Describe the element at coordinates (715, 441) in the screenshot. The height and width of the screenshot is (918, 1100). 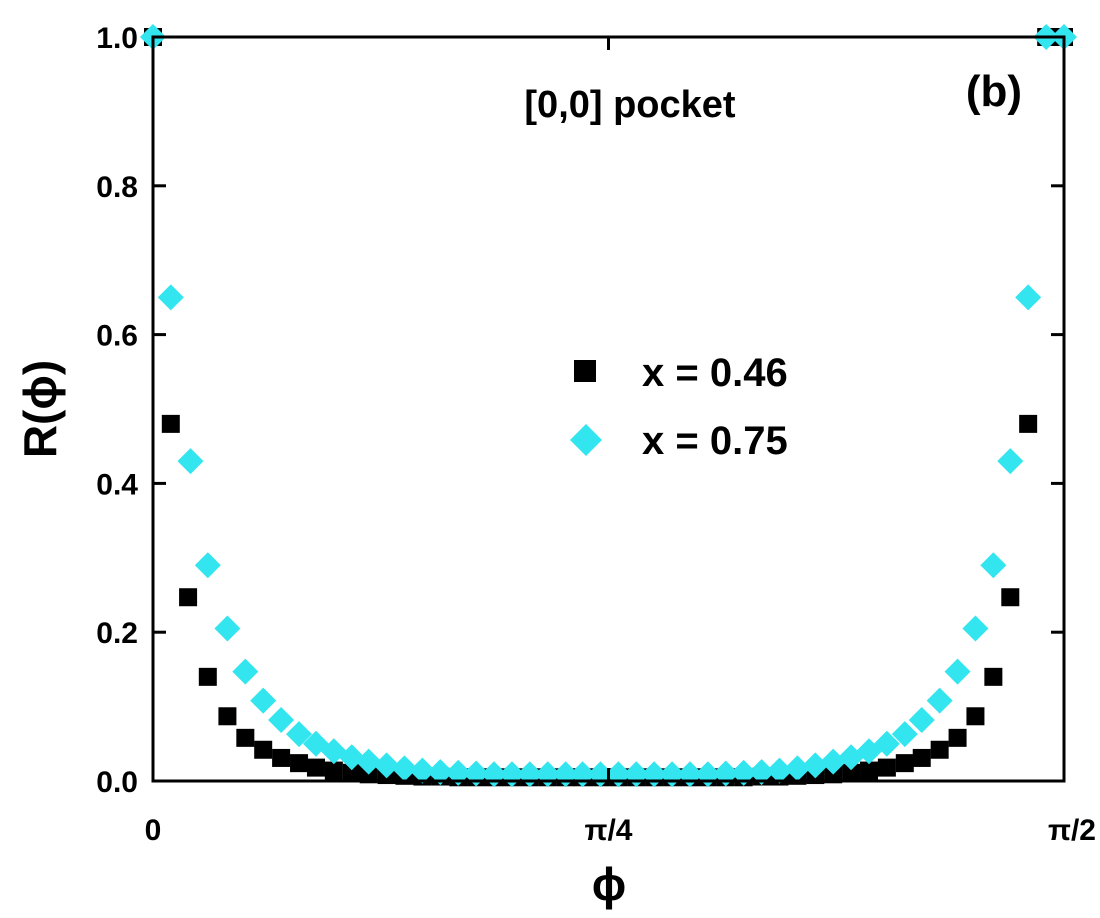
I see `legend-label-series-2: x = 0.75` at that location.